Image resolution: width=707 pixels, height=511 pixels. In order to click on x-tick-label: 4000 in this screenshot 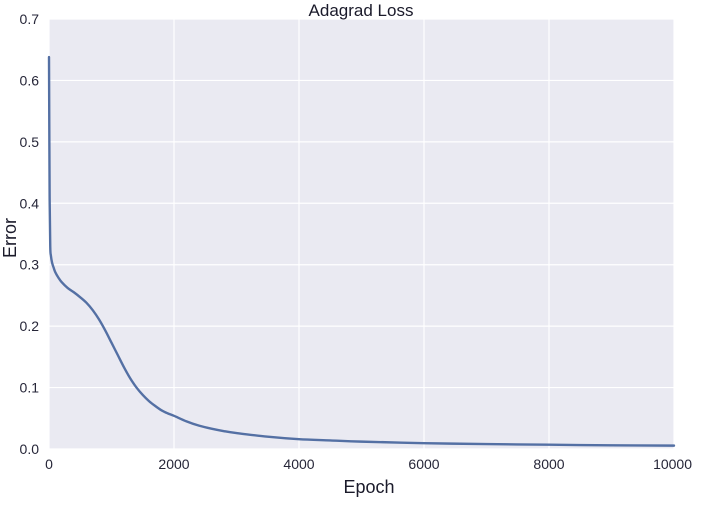, I will do `click(298, 464)`.